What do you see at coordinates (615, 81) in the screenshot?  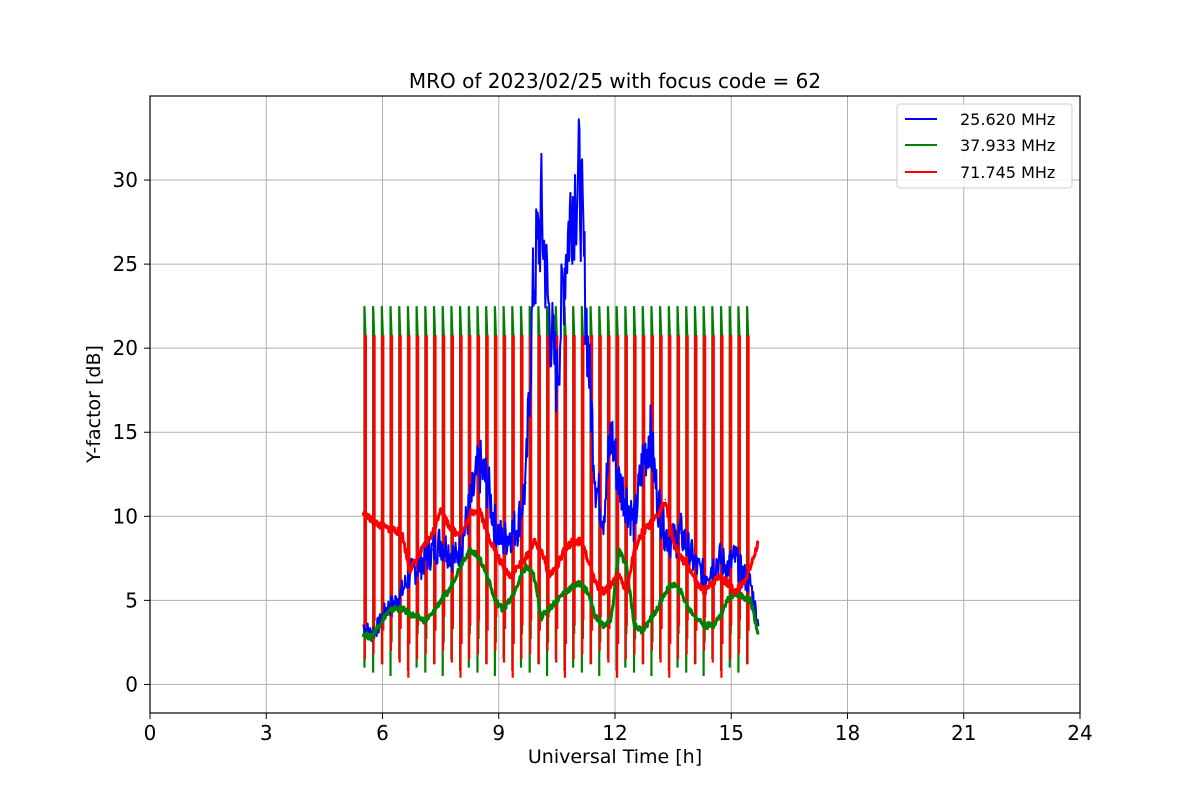 I see `chart-title: MRO of 2023/02/25 with focus code = 62` at bounding box center [615, 81].